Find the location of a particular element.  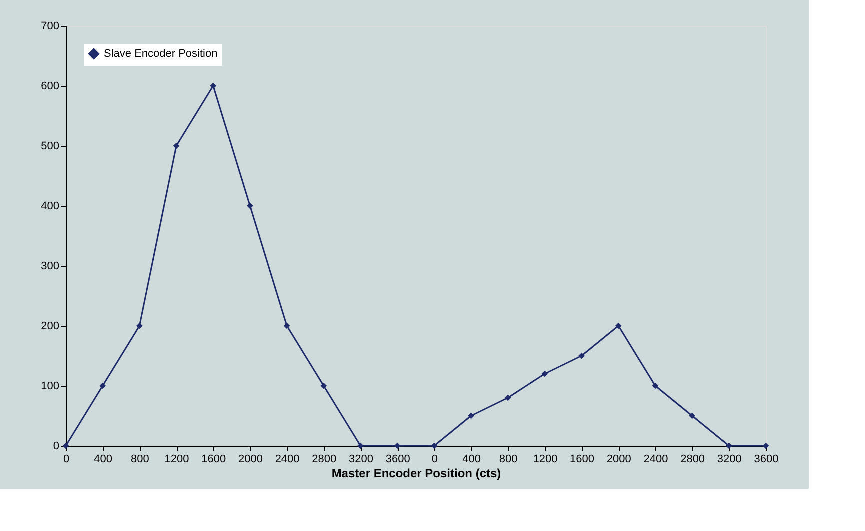

y-tick-label: 300 is located at coordinates (50, 266).